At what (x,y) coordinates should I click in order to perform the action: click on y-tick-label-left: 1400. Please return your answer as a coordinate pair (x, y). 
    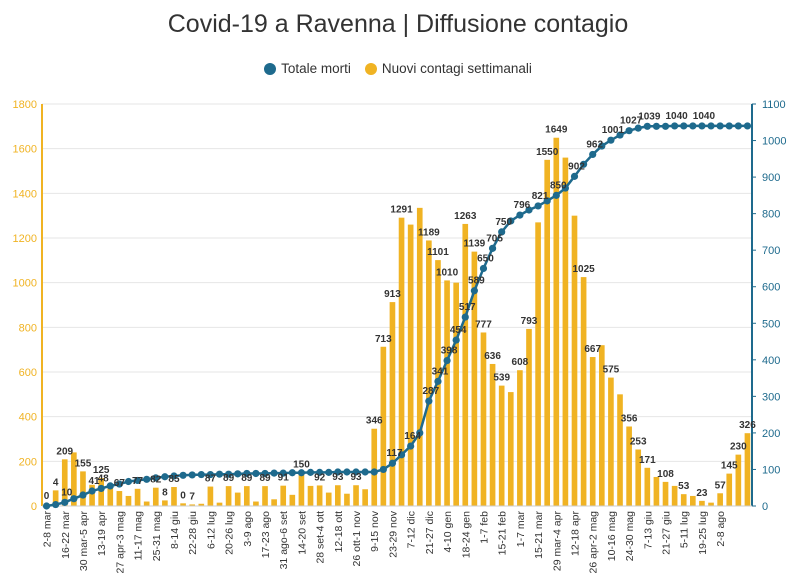
    Looking at the image, I should click on (25, 194).